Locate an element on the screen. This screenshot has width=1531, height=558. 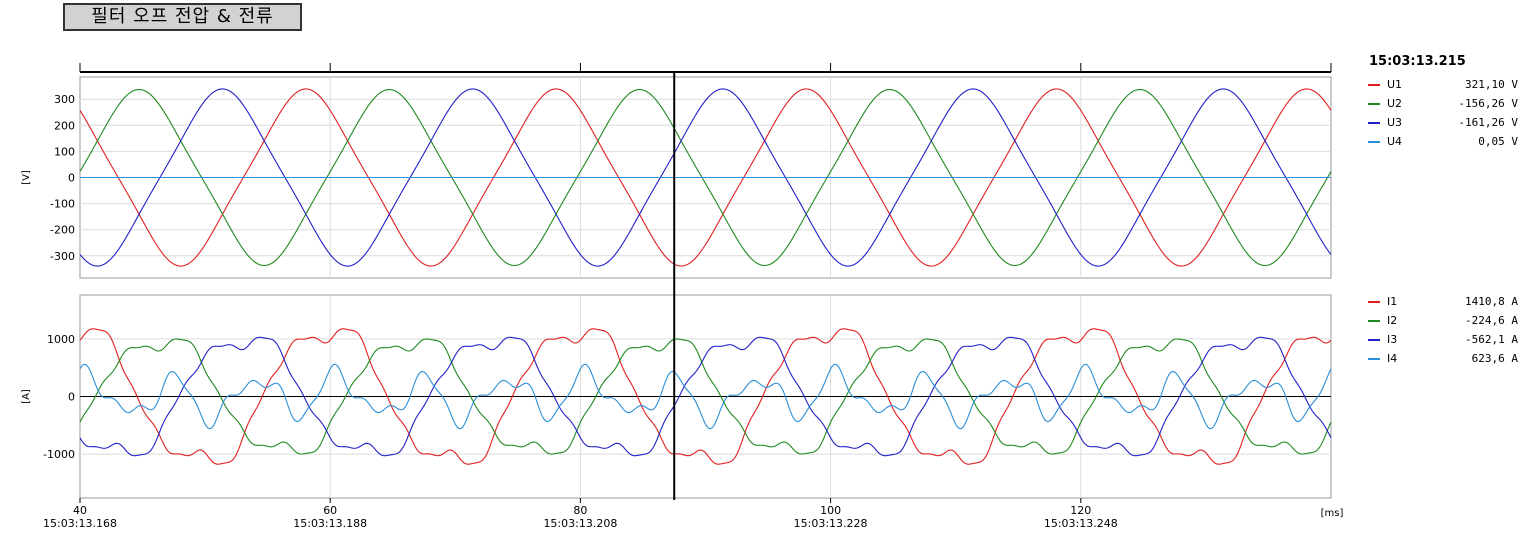
x-tick-time: 15:03:13.228 is located at coordinates (831, 523).